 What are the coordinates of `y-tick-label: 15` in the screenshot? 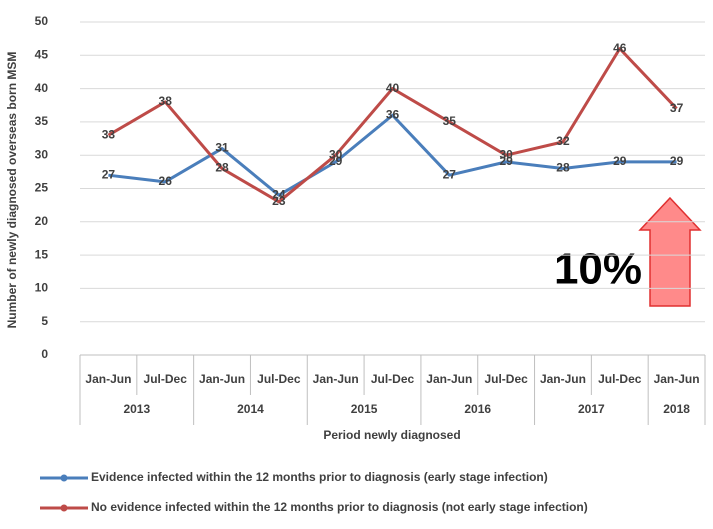 It's located at (42, 254).